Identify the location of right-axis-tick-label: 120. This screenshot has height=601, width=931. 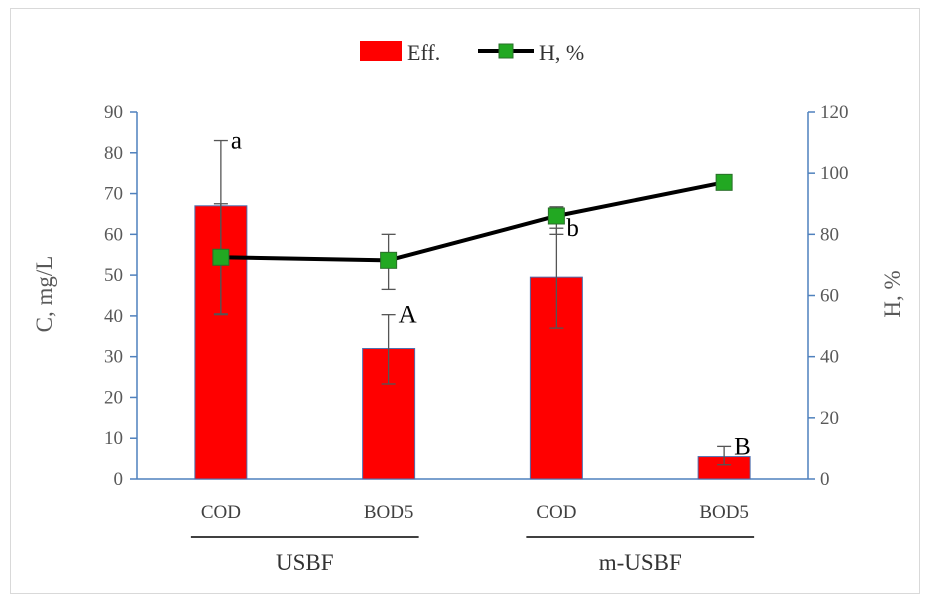
(834, 112).